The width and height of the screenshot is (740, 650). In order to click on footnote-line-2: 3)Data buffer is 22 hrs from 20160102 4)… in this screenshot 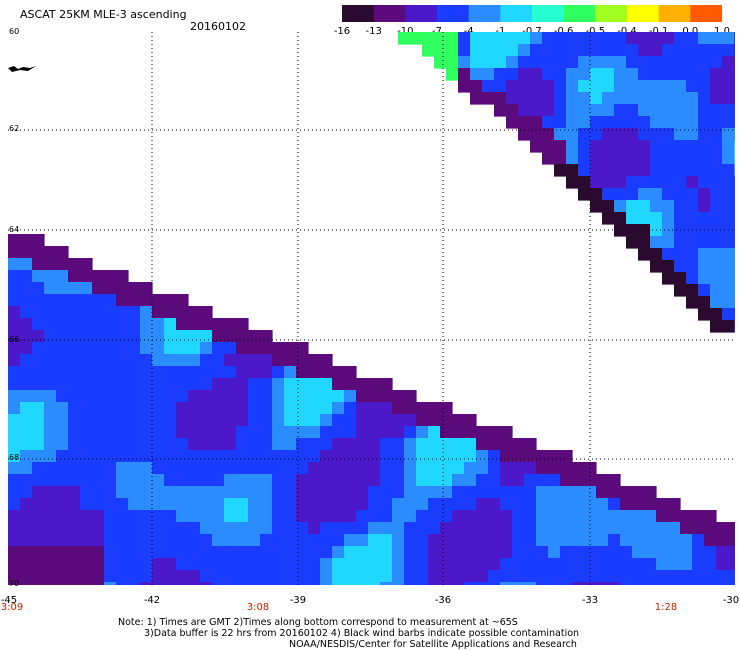, I will do `click(362, 633)`.